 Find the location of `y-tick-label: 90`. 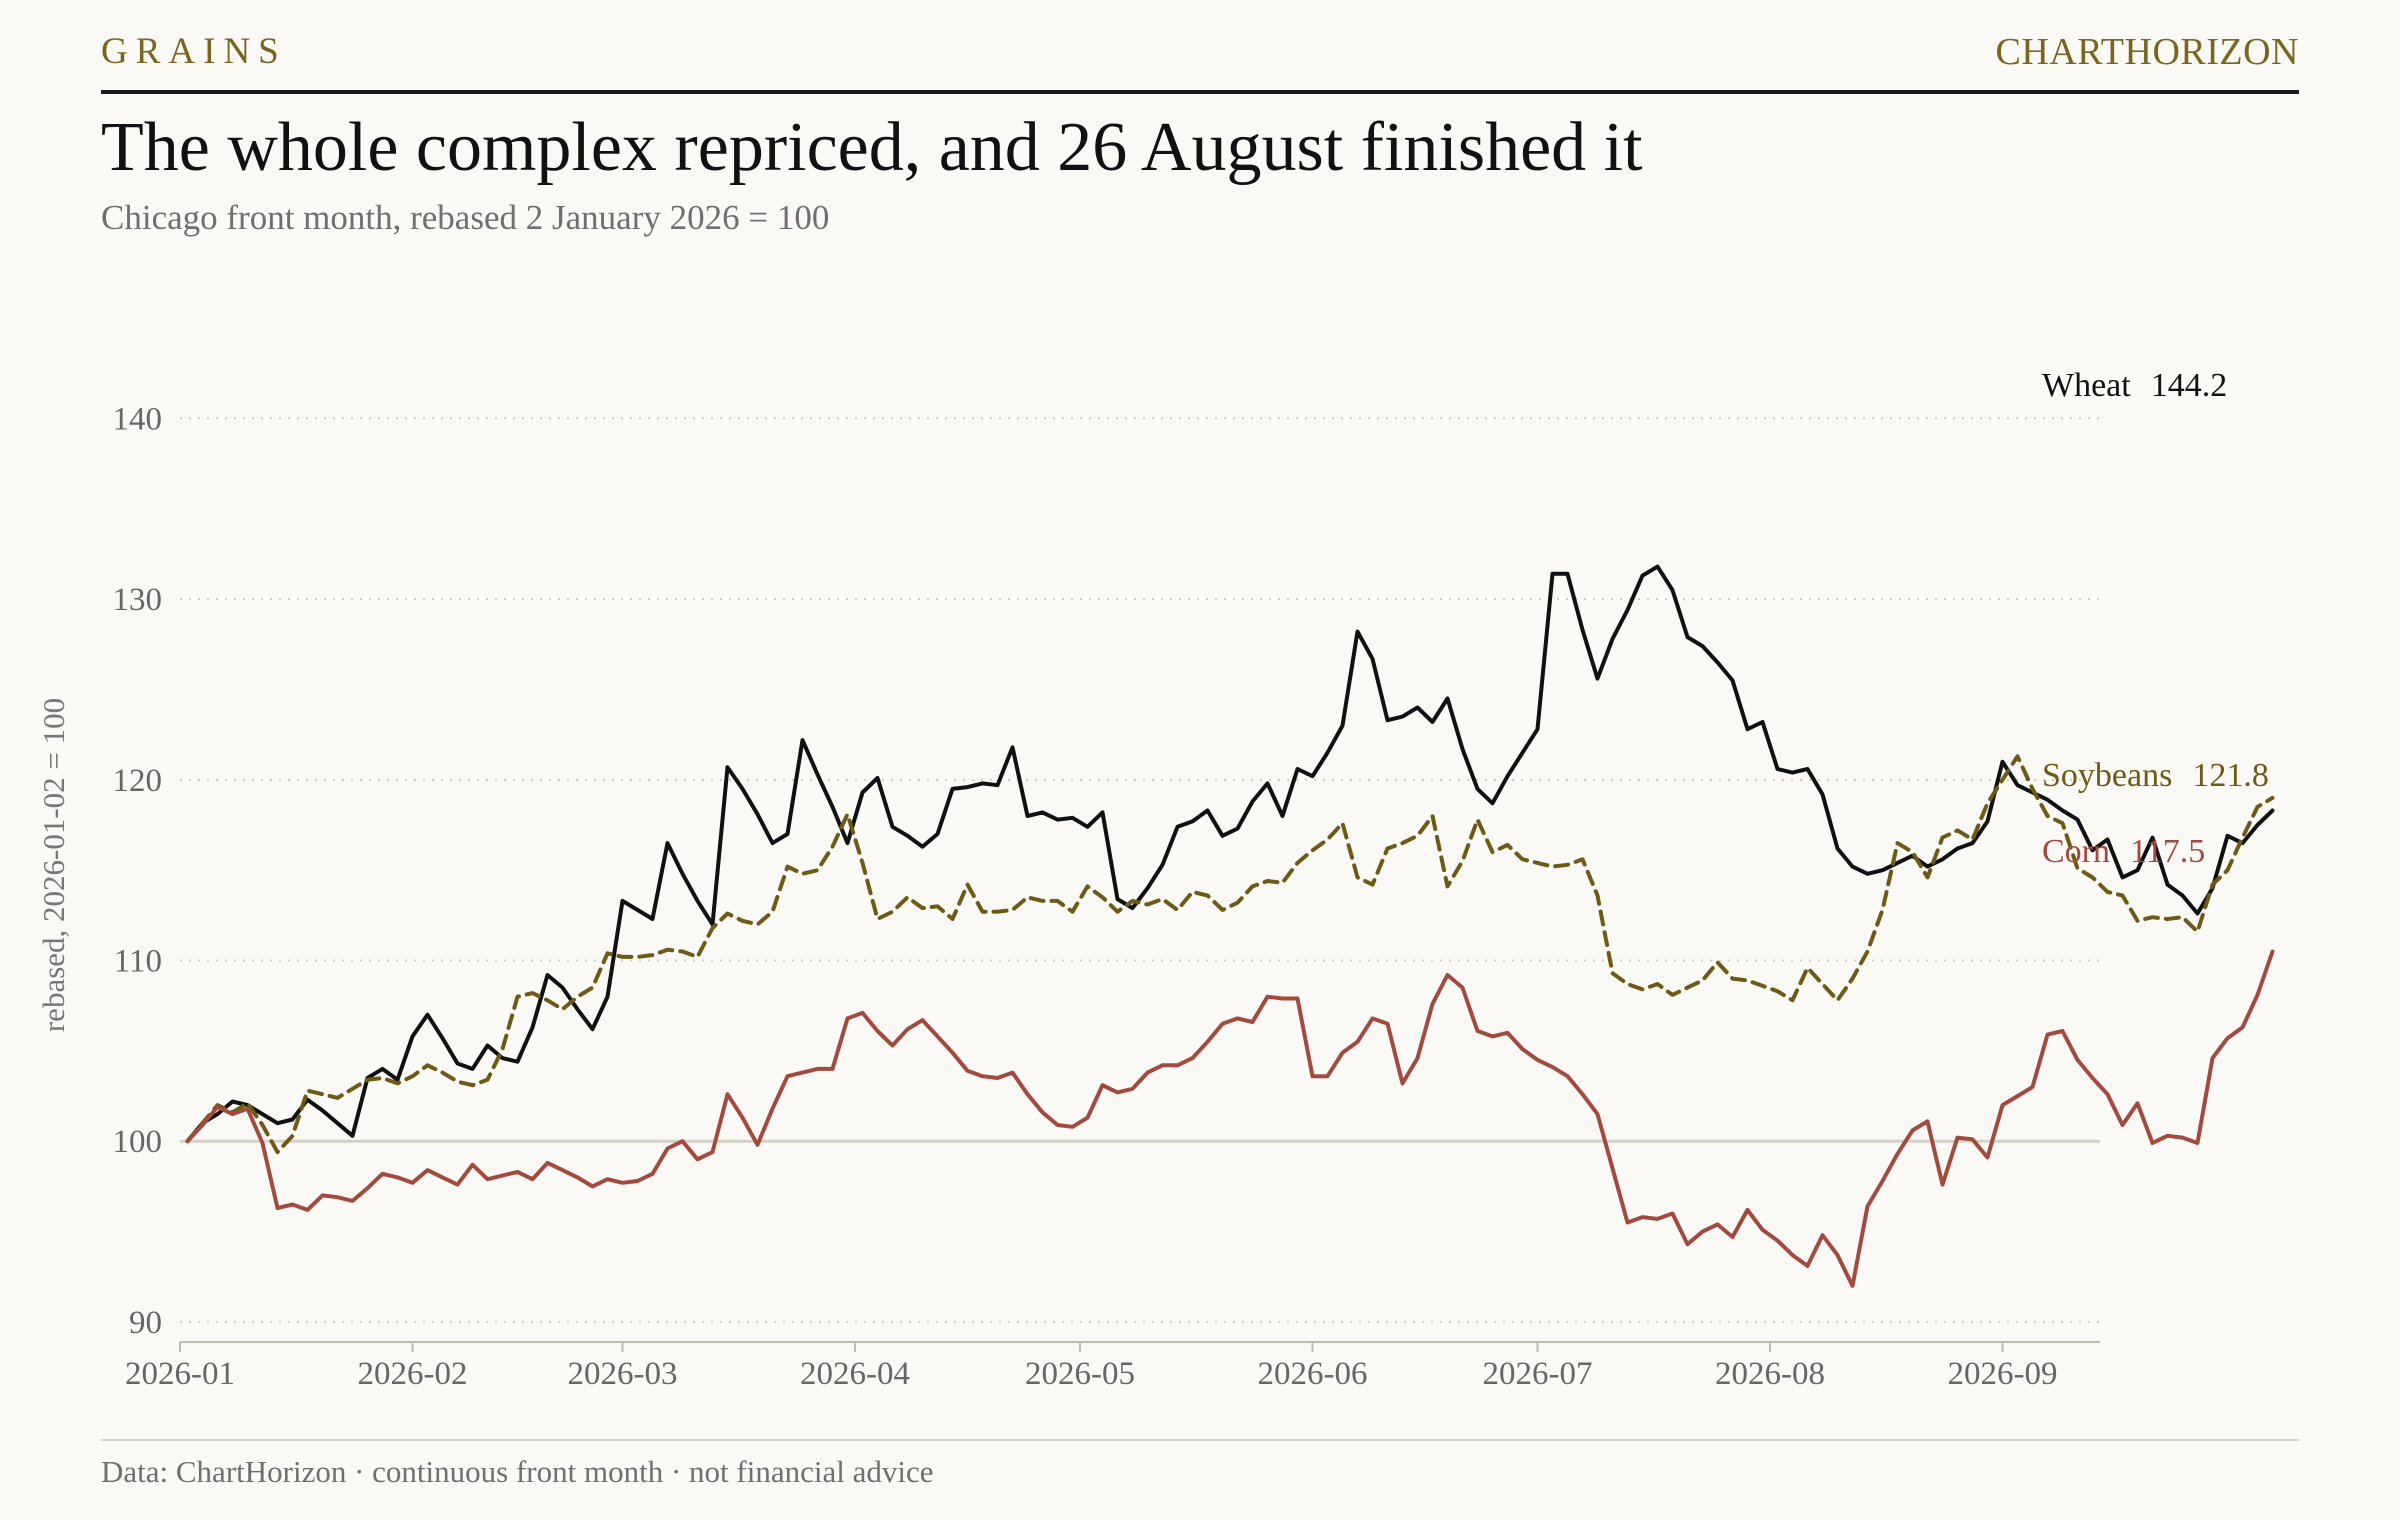

y-tick-label: 90 is located at coordinates (145, 1323).